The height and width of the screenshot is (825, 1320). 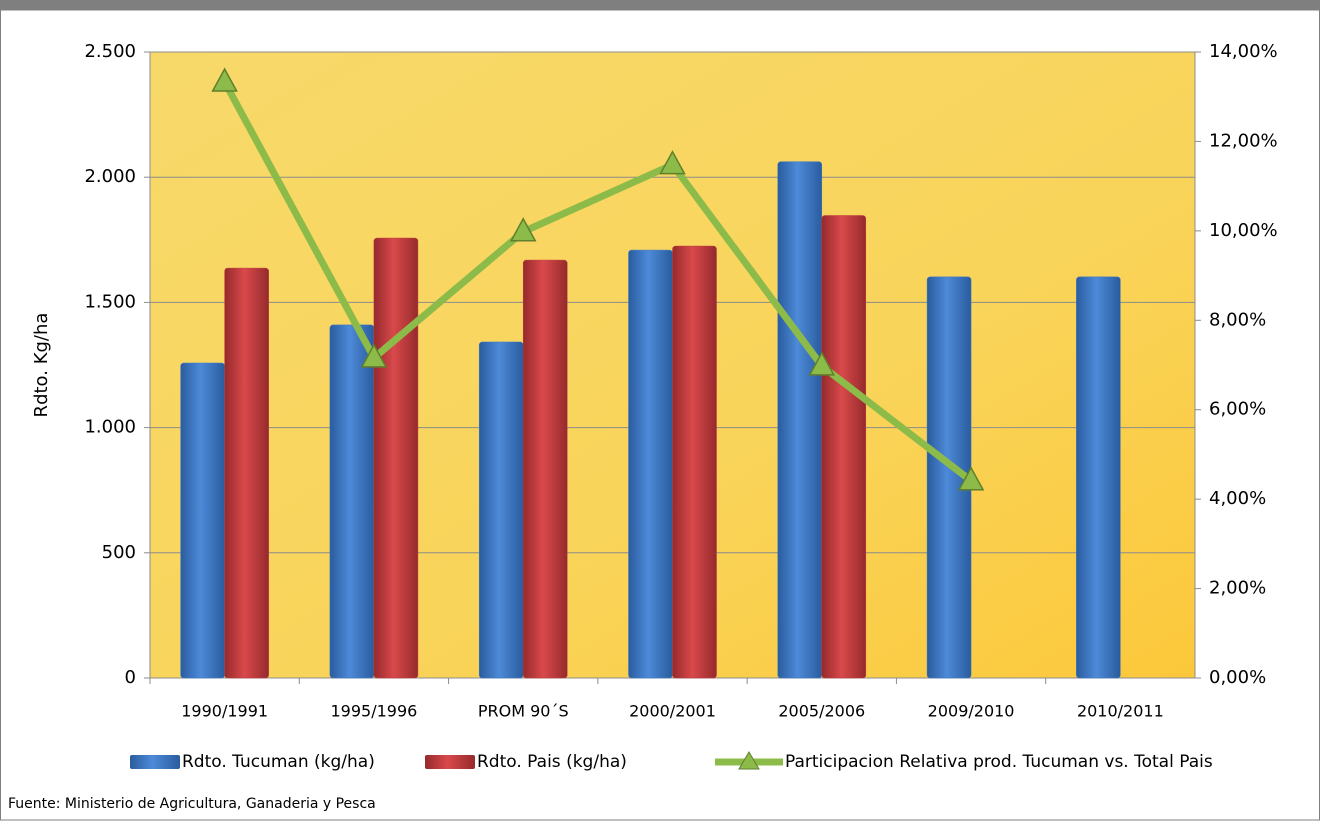 I want to click on y-tick-label: 1.000, so click(x=110, y=427).